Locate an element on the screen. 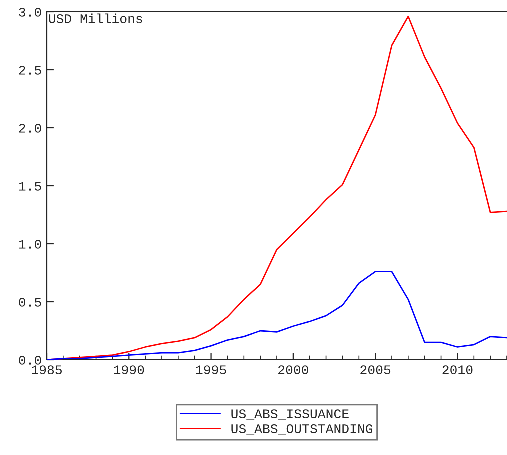 The height and width of the screenshot is (455, 507). y-tick-label: 3.0 is located at coordinates (30, 12).